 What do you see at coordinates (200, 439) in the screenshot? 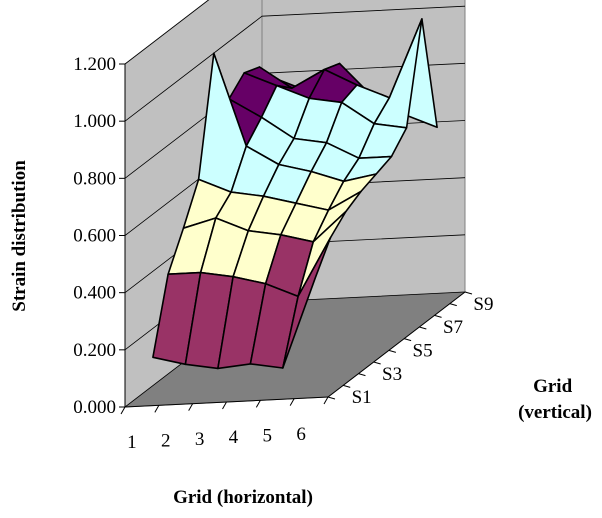
I see `x-tick-label: 3` at bounding box center [200, 439].